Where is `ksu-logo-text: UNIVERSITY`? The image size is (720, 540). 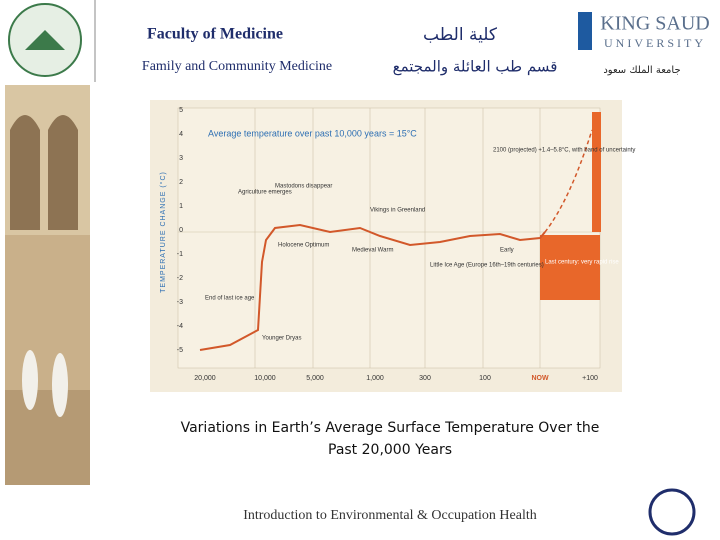
ksu-logo-text: UNIVERSITY is located at coordinates (655, 43).